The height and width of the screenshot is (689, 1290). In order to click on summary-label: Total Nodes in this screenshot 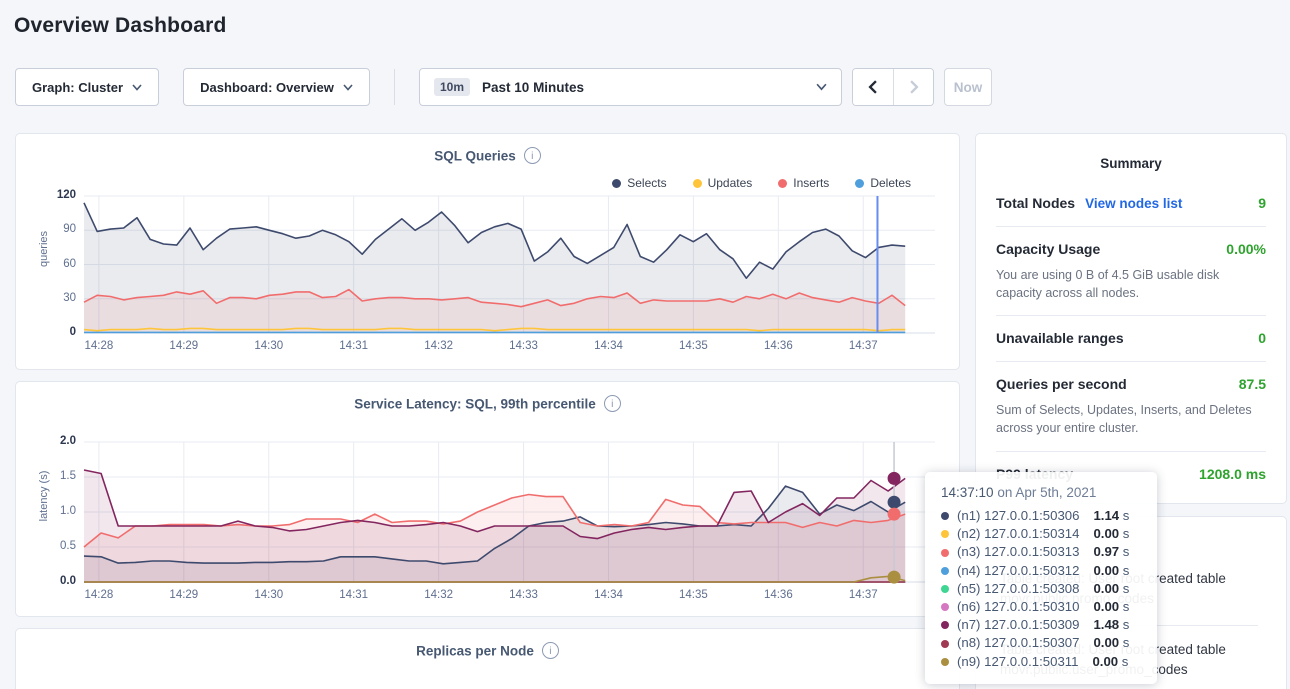, I will do `click(1036, 203)`.